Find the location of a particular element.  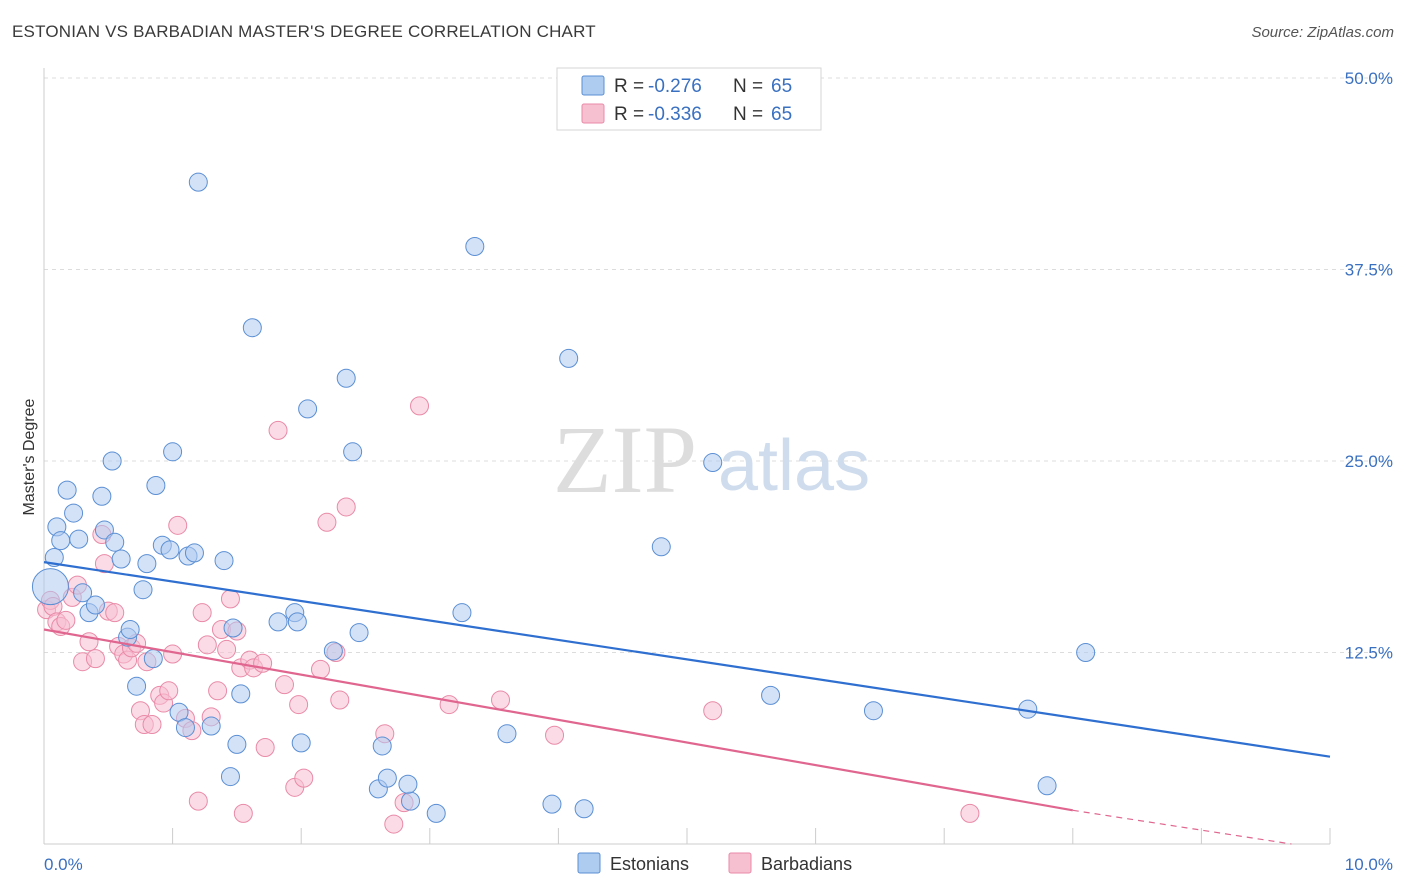

legend-box: R = -0.276 N = 65 R = -0.336 N = 65 is located at coordinates (689, 99).